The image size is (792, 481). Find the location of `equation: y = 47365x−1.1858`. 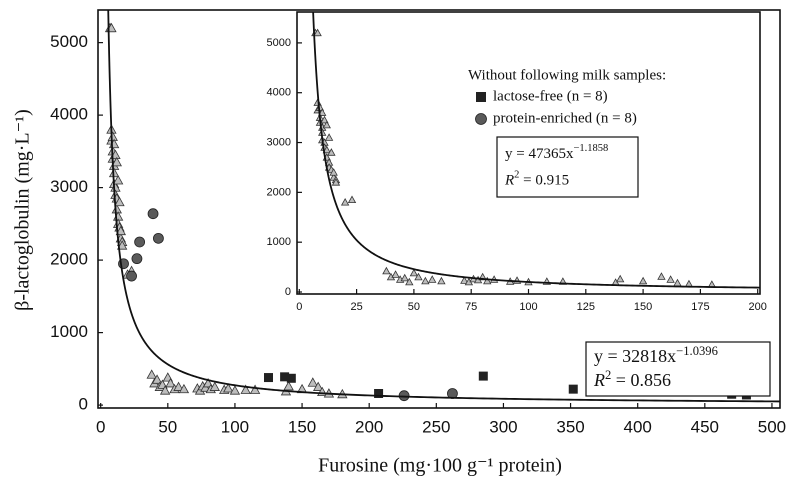

equation: y = 47365x−1.1858 is located at coordinates (556, 152).